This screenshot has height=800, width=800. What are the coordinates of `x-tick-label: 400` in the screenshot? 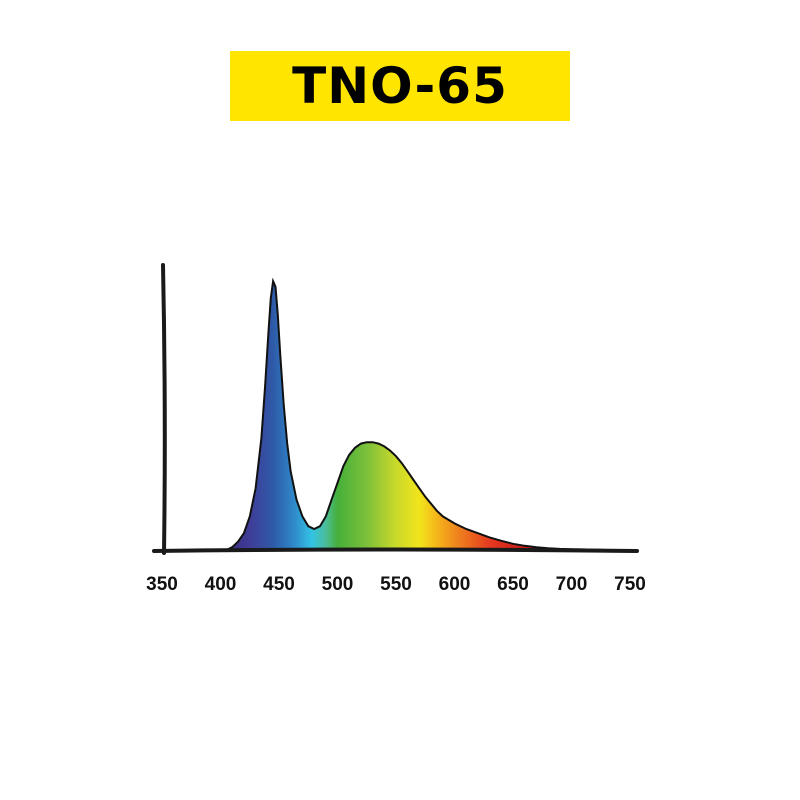 It's located at (221, 584).